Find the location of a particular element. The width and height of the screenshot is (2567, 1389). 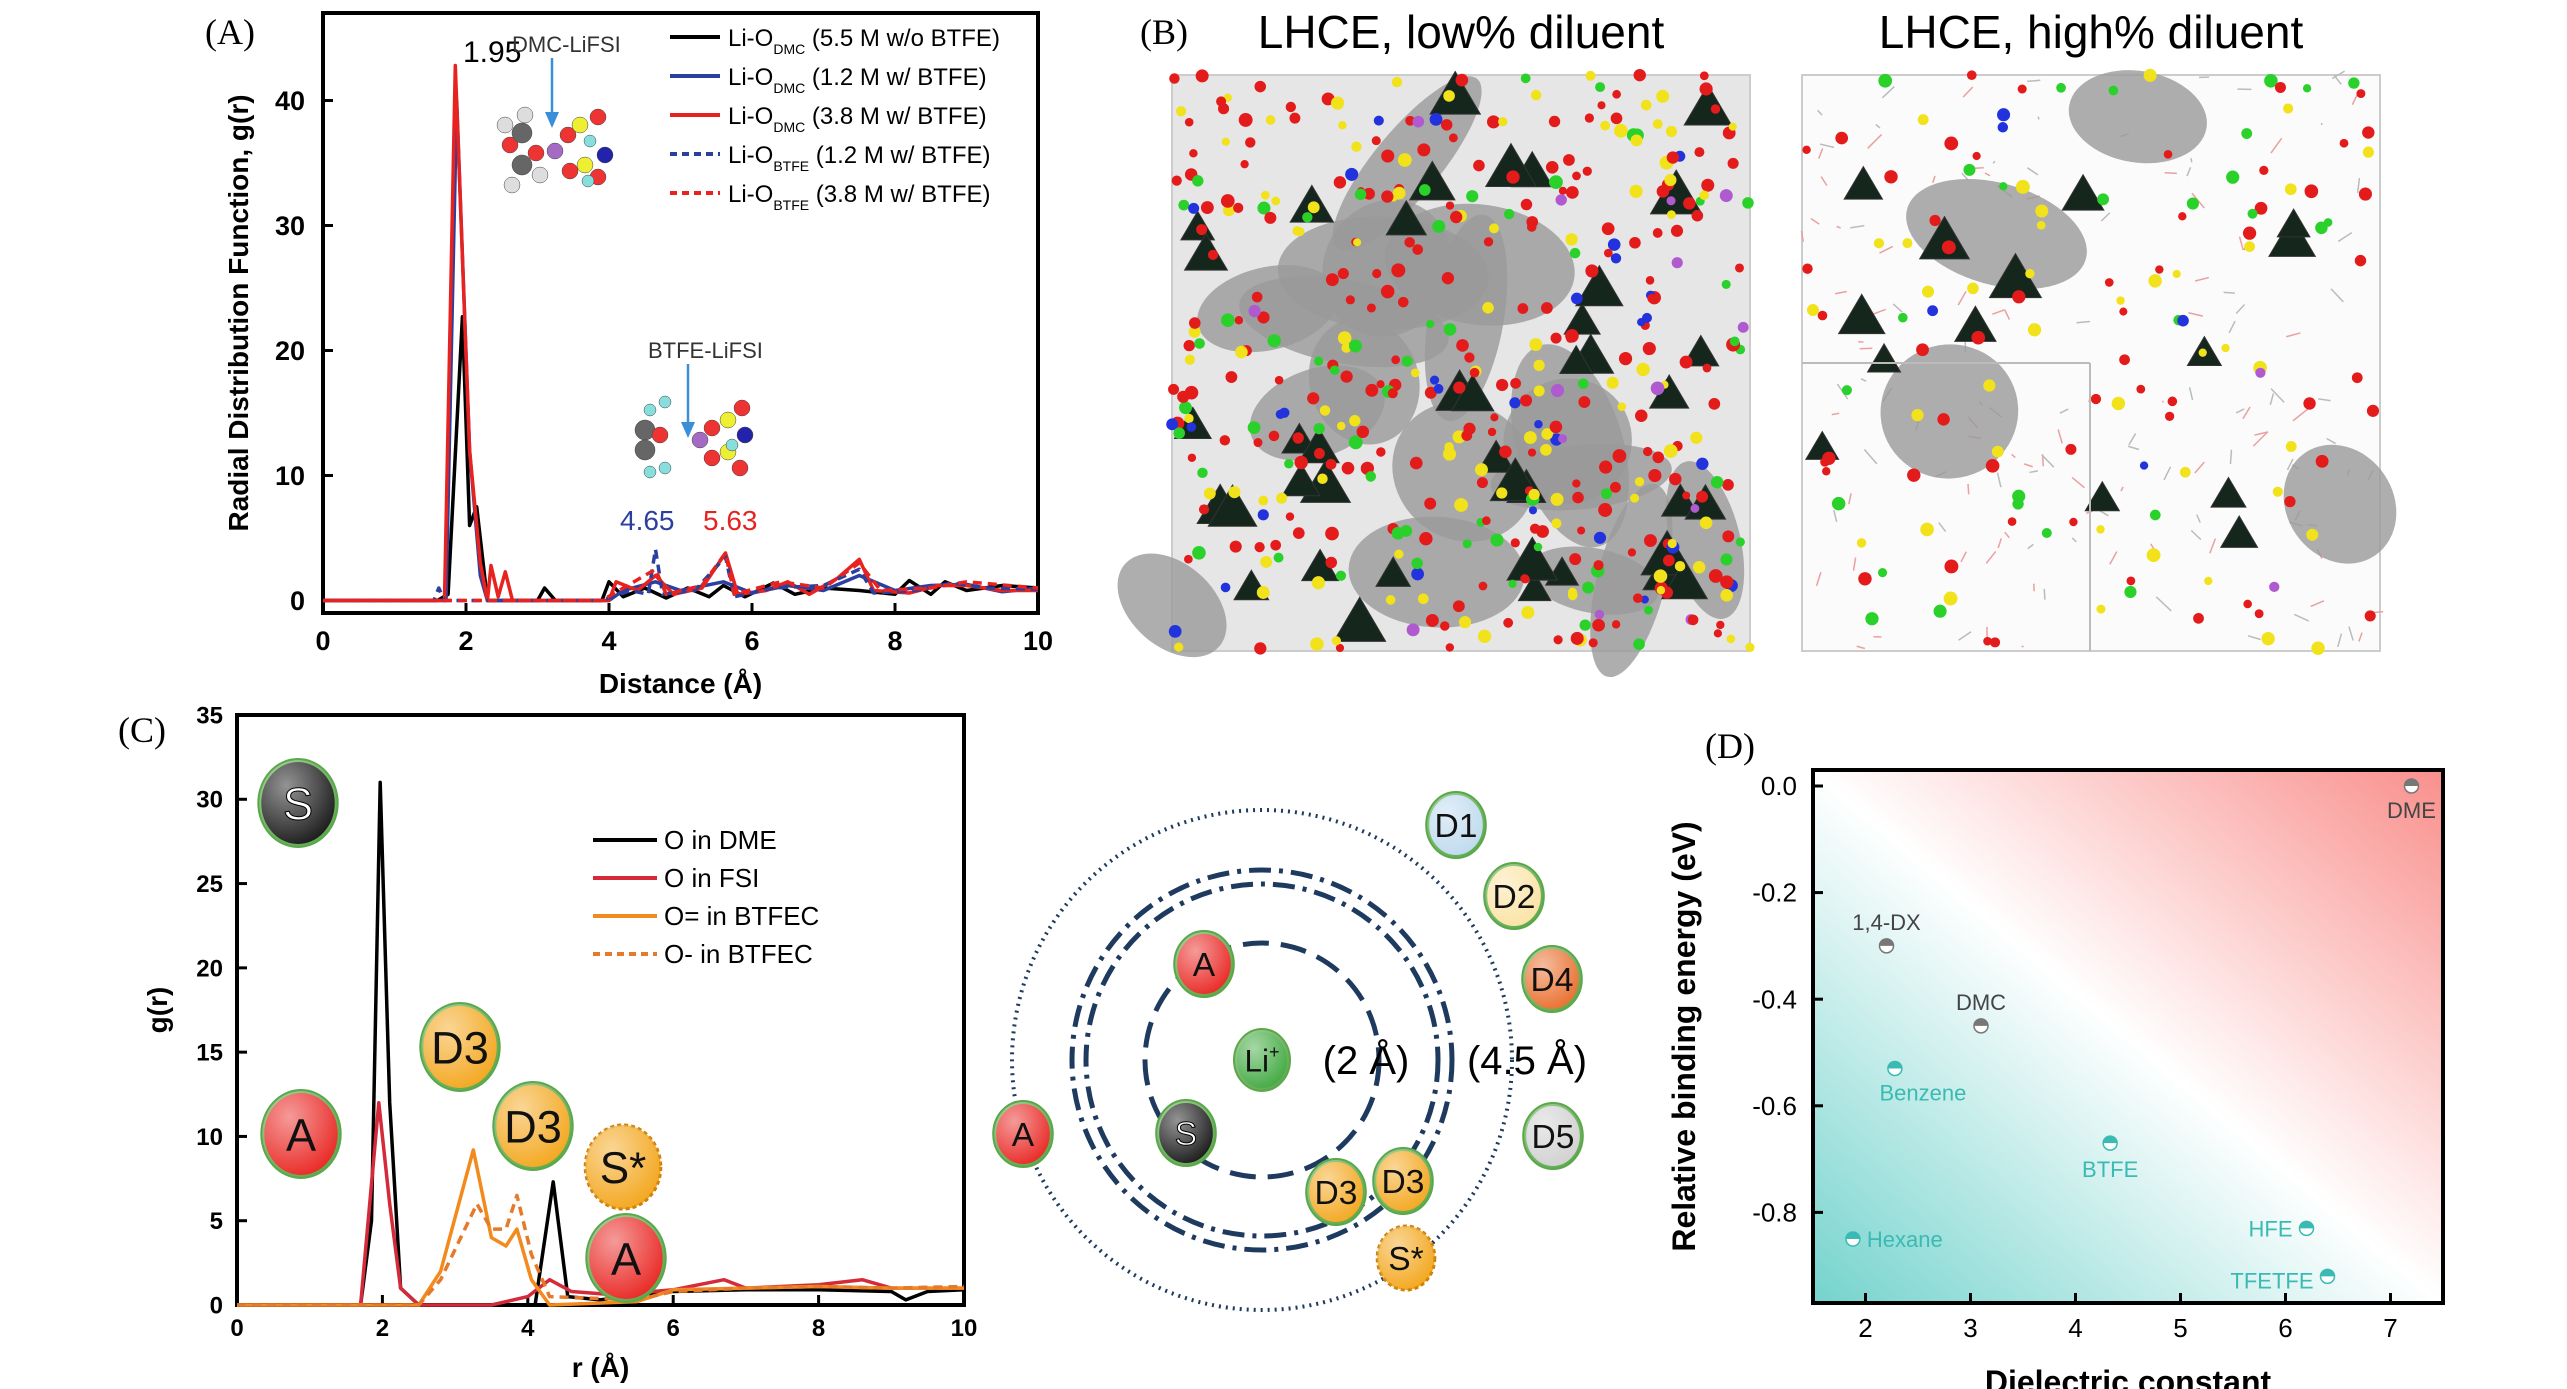

panel-label-b: (B) is located at coordinates (1164, 32).